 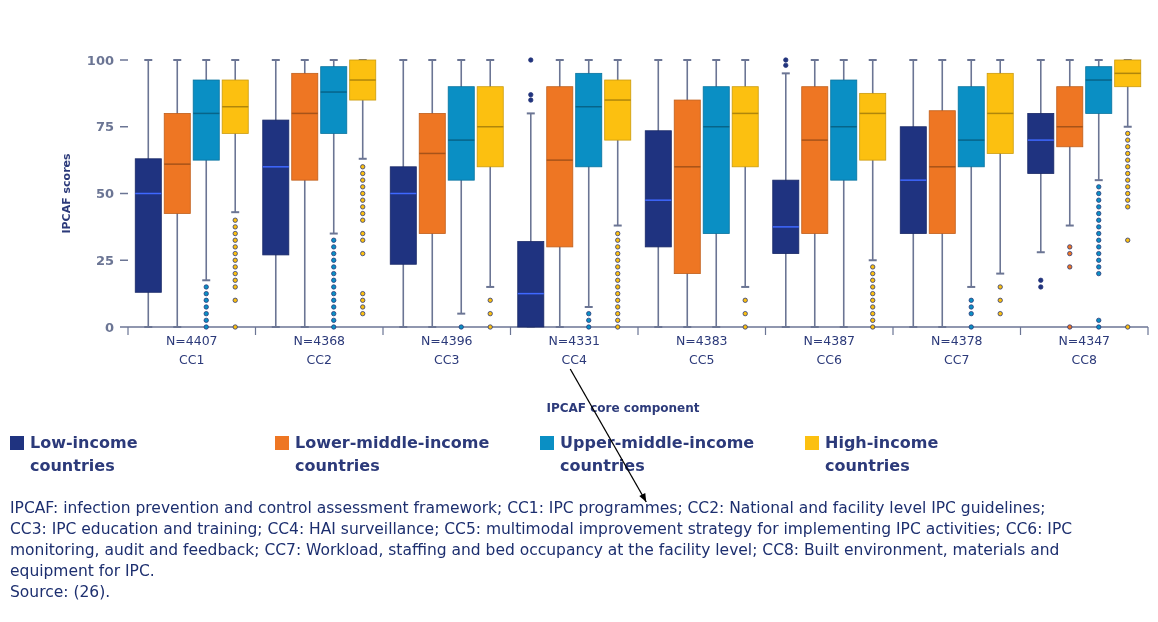 I want to click on legend-label: Lower-middle-income countries, so click(x=392, y=454).